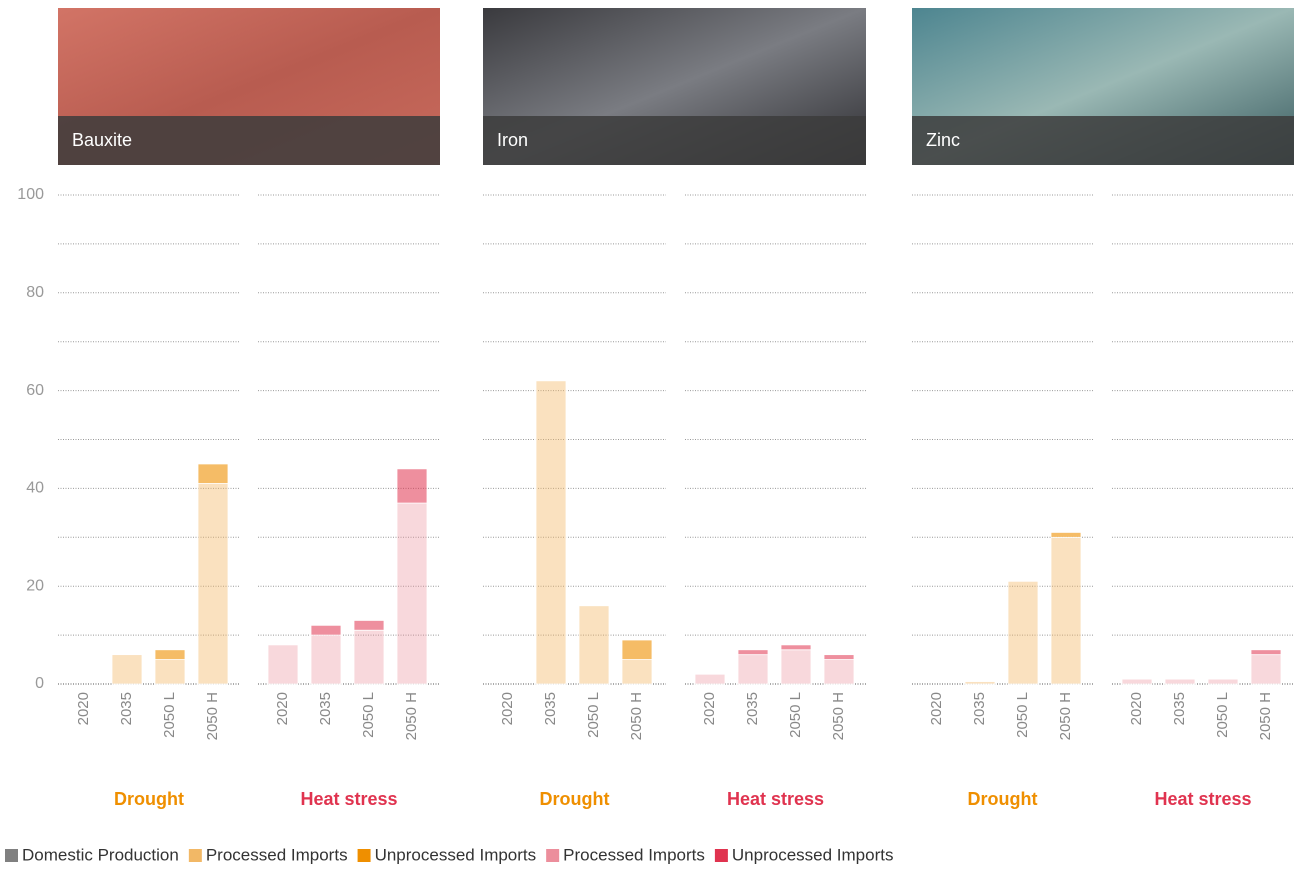  What do you see at coordinates (943, 140) in the screenshot?
I see `panel-title: Zinc` at bounding box center [943, 140].